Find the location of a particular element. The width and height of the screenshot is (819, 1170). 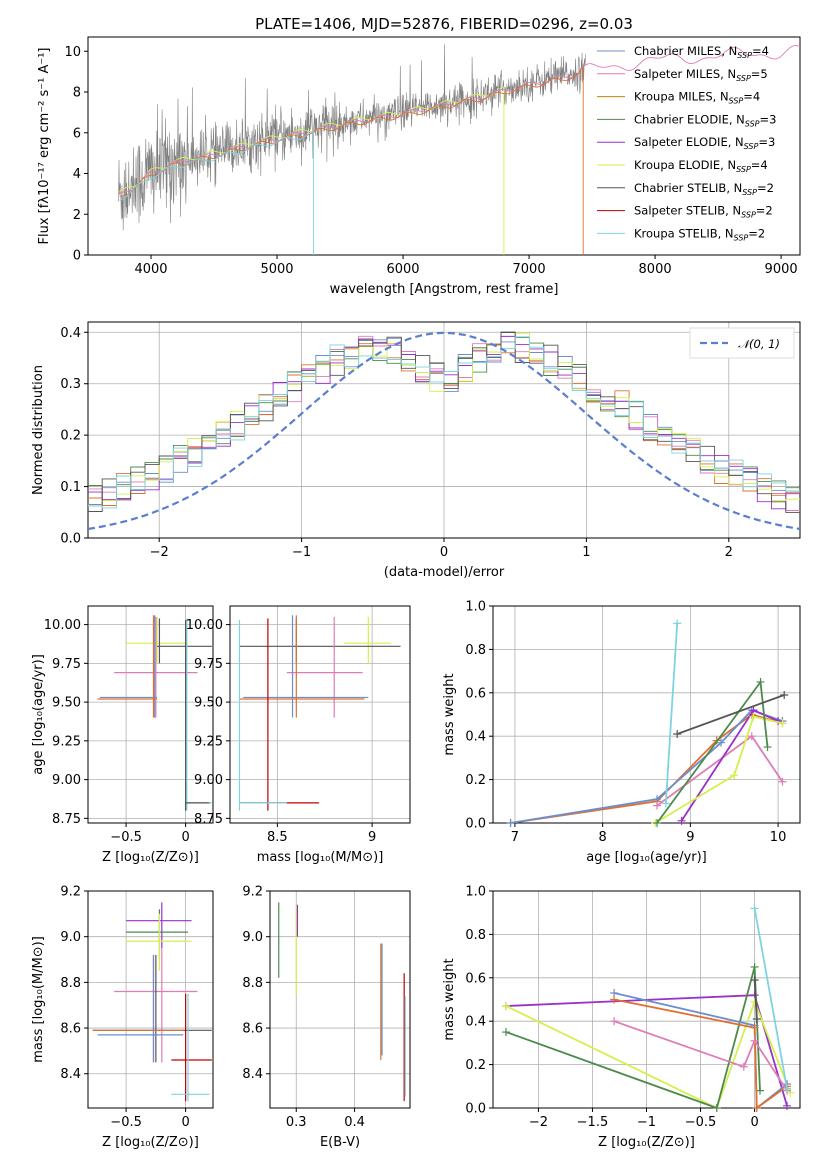

legend-label-main: Chabrier ELODIE, N is located at coordinates (689, 119).